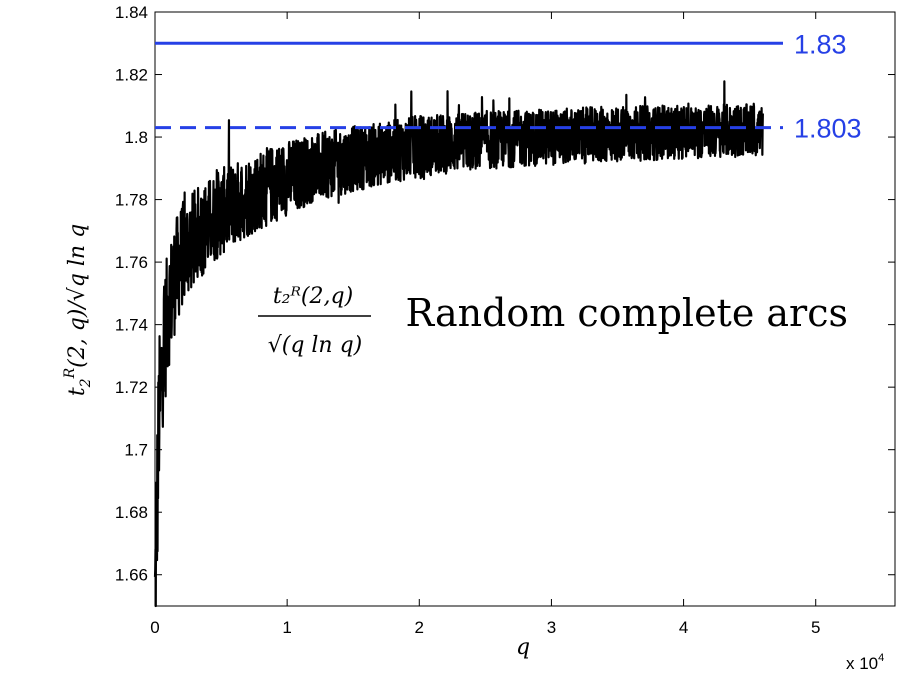 This screenshot has width=899, height=675. Describe the element at coordinates (314, 321) in the screenshot. I see `formula-annotation: t₂ᴿ(2,q) √(q ln q)` at that location.